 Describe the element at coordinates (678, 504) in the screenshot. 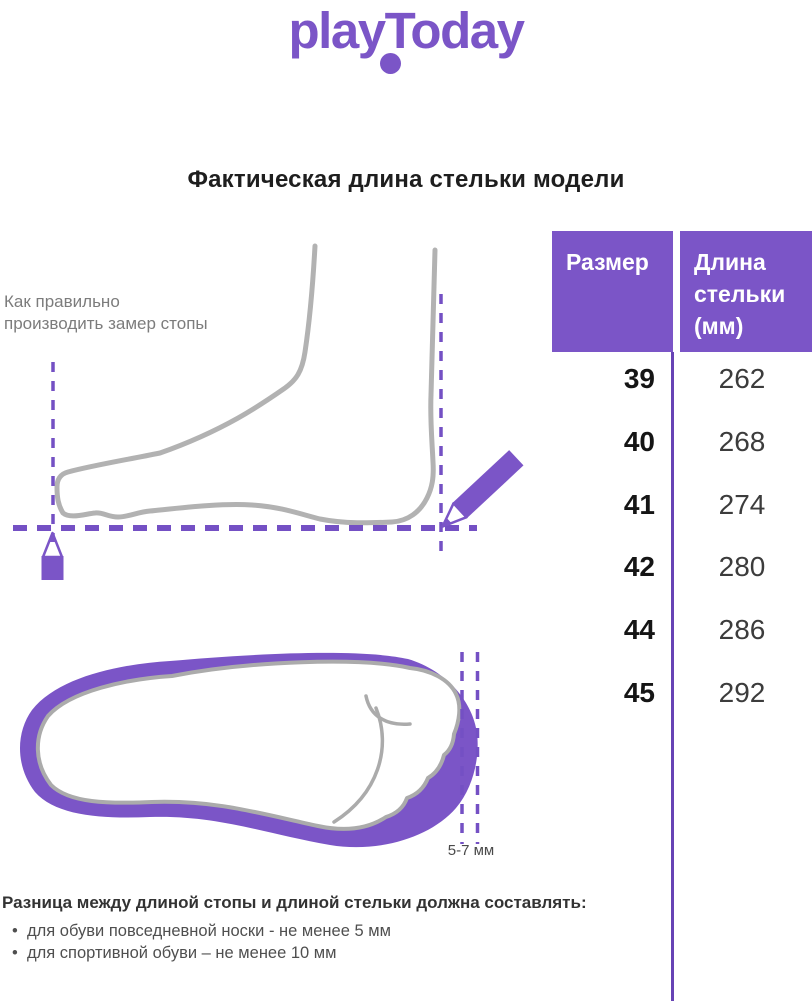

I see `table-row: 41 274` at that location.